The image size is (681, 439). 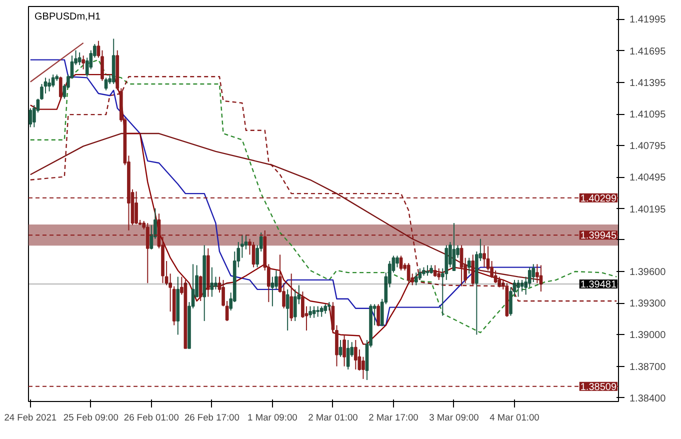 I want to click on y-tick-label: 1.38700, so click(x=648, y=367).